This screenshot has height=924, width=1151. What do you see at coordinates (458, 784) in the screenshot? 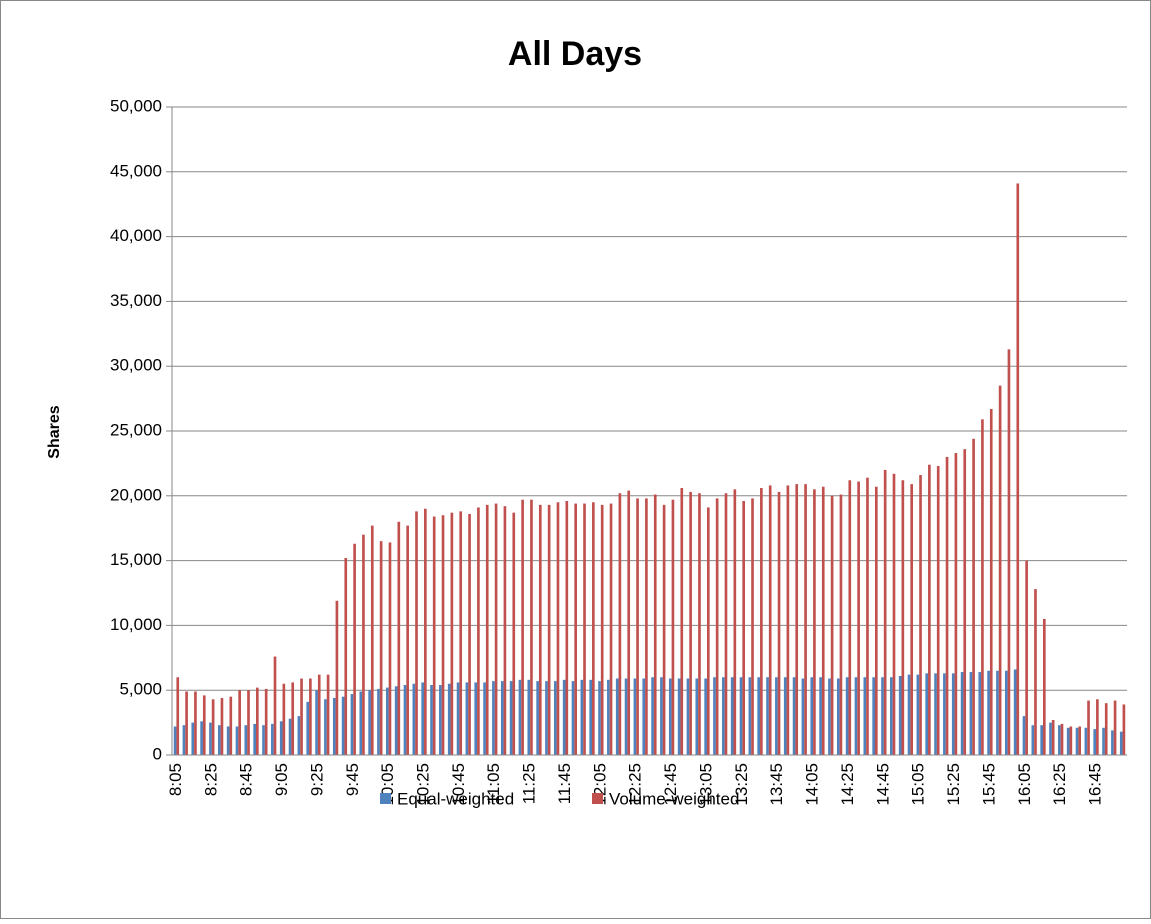
I see `x-tick-label: 10:45` at bounding box center [458, 784].